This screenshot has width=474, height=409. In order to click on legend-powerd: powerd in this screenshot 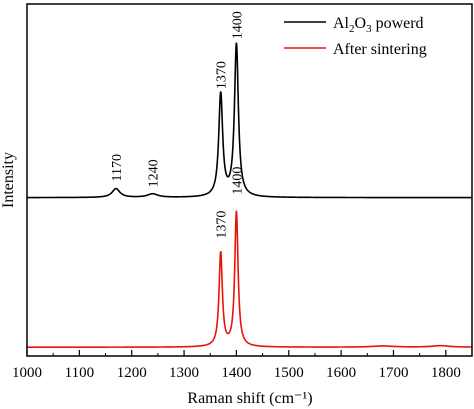, I will do `click(398, 23)`.